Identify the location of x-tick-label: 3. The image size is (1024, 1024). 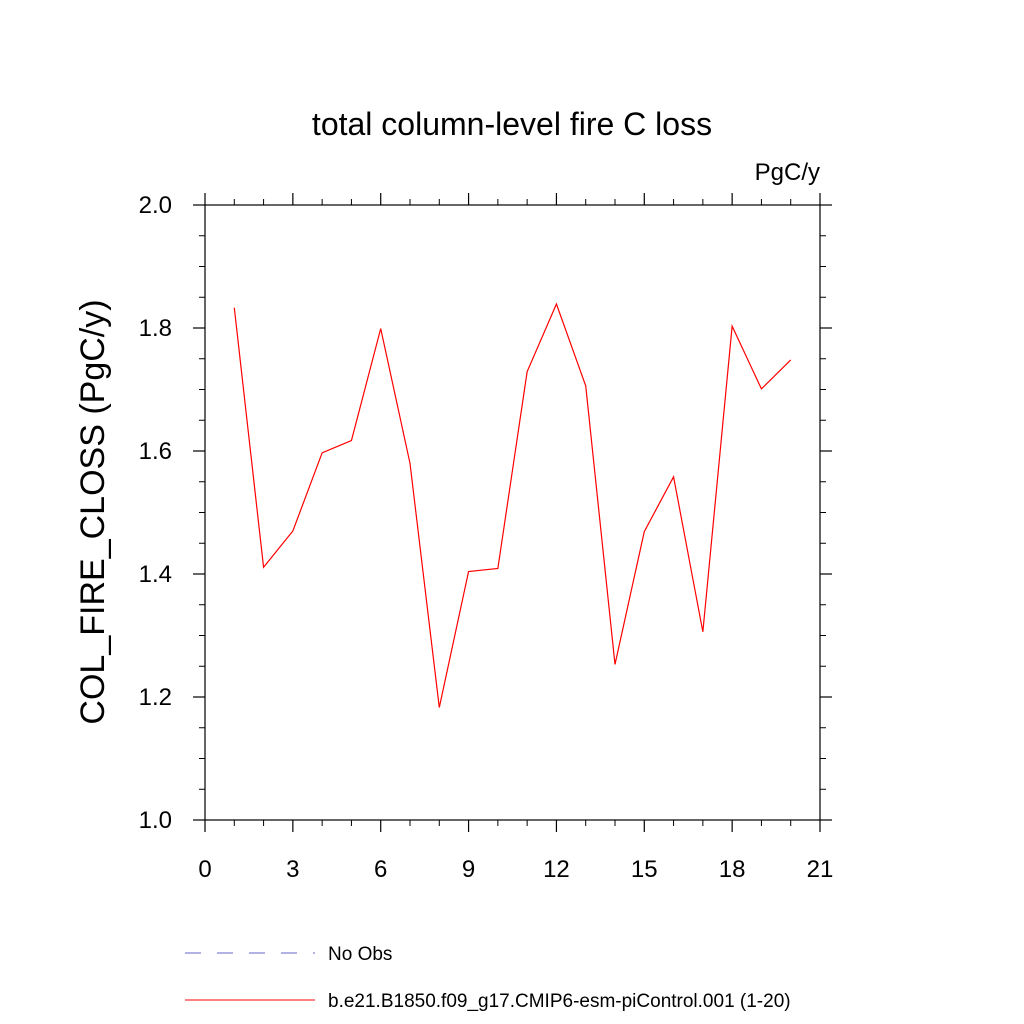
(292, 869).